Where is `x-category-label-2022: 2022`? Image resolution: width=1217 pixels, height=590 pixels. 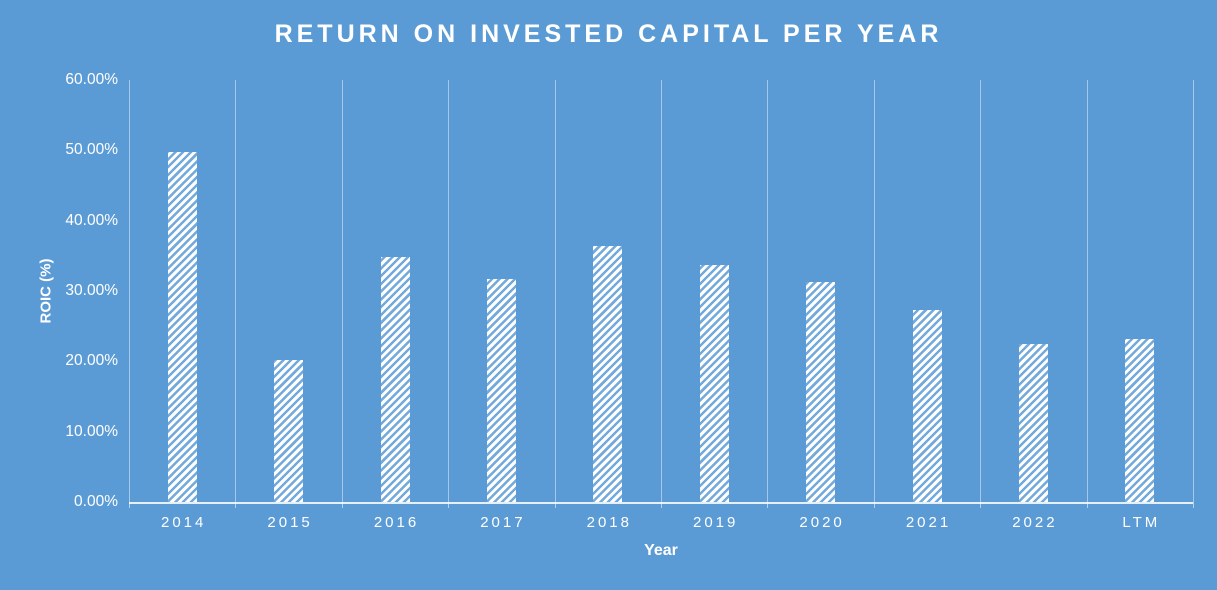 x-category-label-2022: 2022 is located at coordinates (1035, 522).